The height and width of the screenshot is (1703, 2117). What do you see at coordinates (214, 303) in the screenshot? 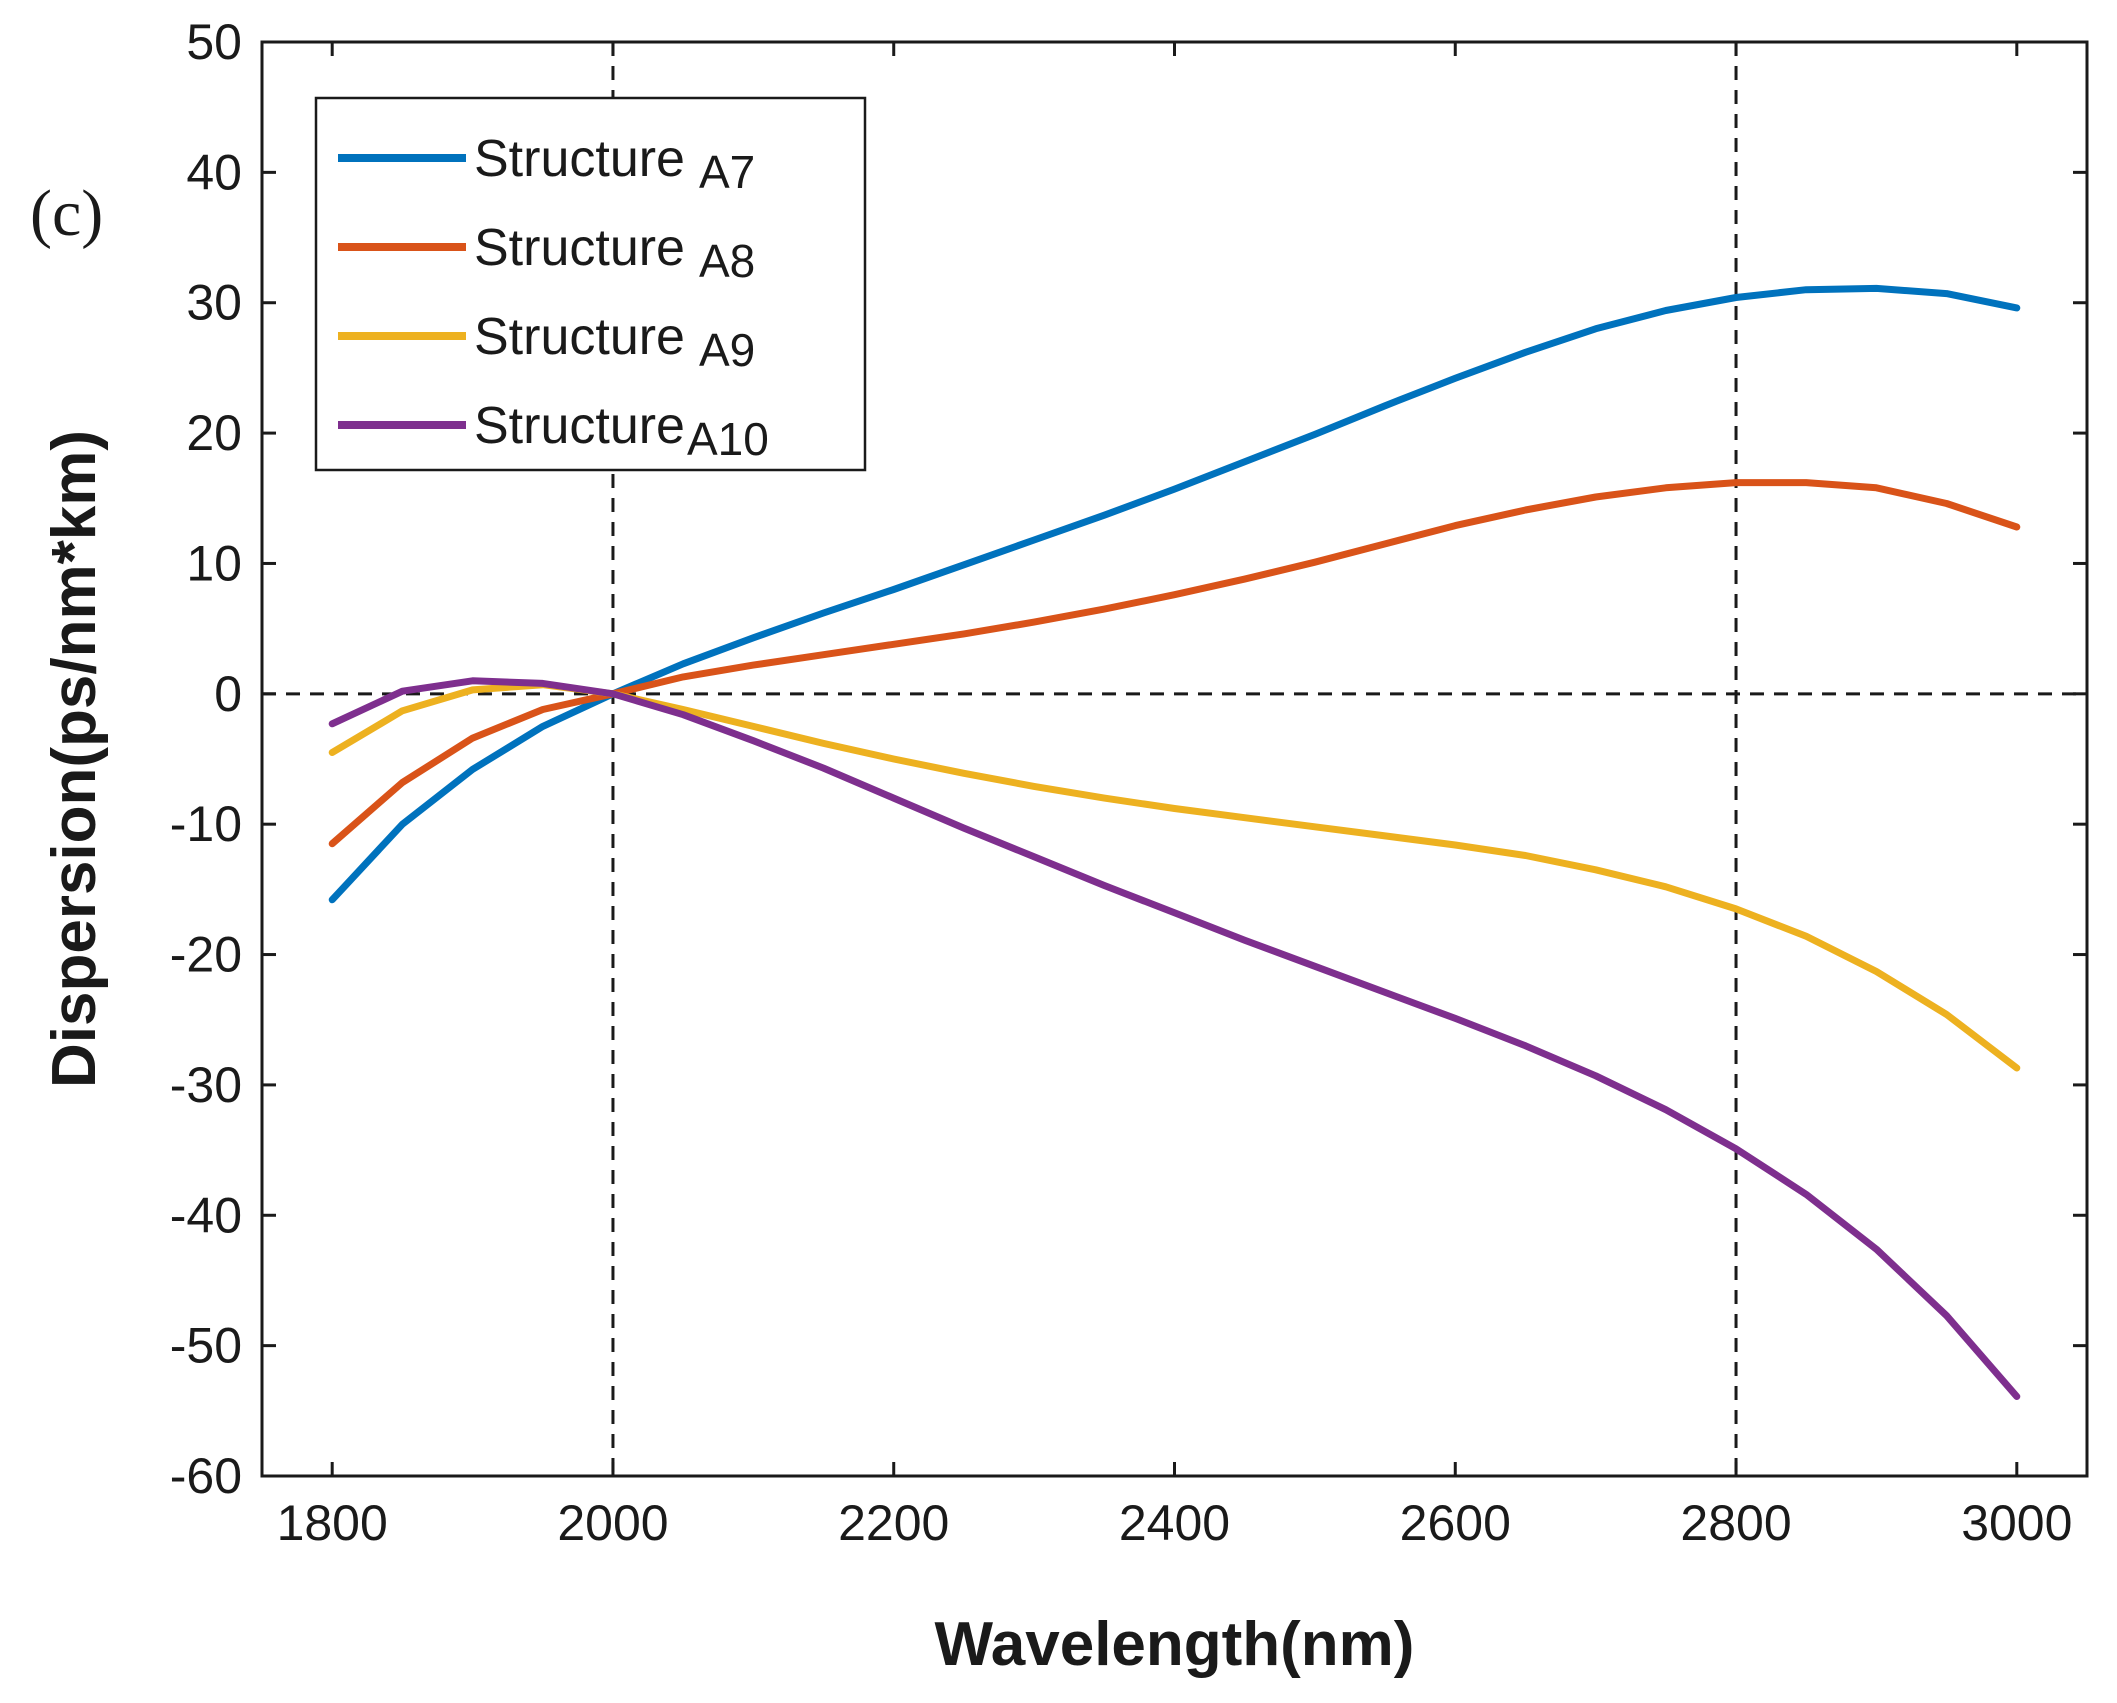
I see `y-tick-label-2: 30` at bounding box center [214, 303].